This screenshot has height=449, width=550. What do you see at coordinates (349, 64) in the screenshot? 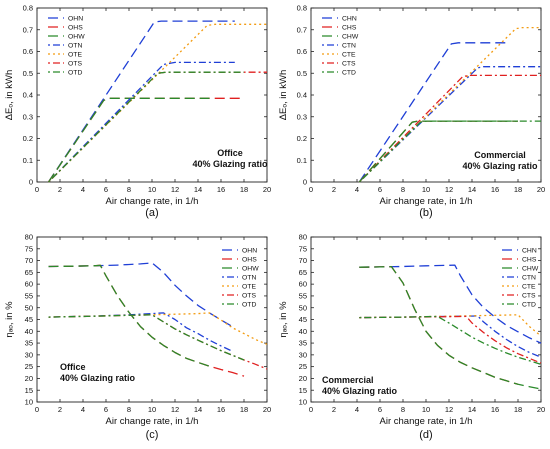
I see `legend-entry: CTS` at bounding box center [349, 64].